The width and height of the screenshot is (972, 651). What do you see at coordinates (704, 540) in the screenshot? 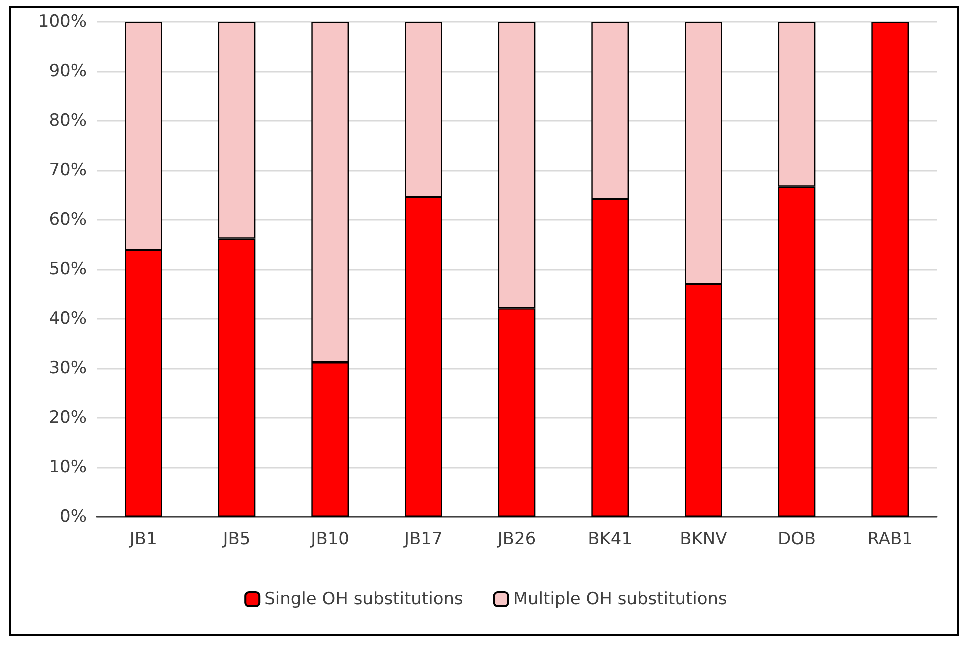
I see `x-tick-label: BKNV` at bounding box center [704, 540].